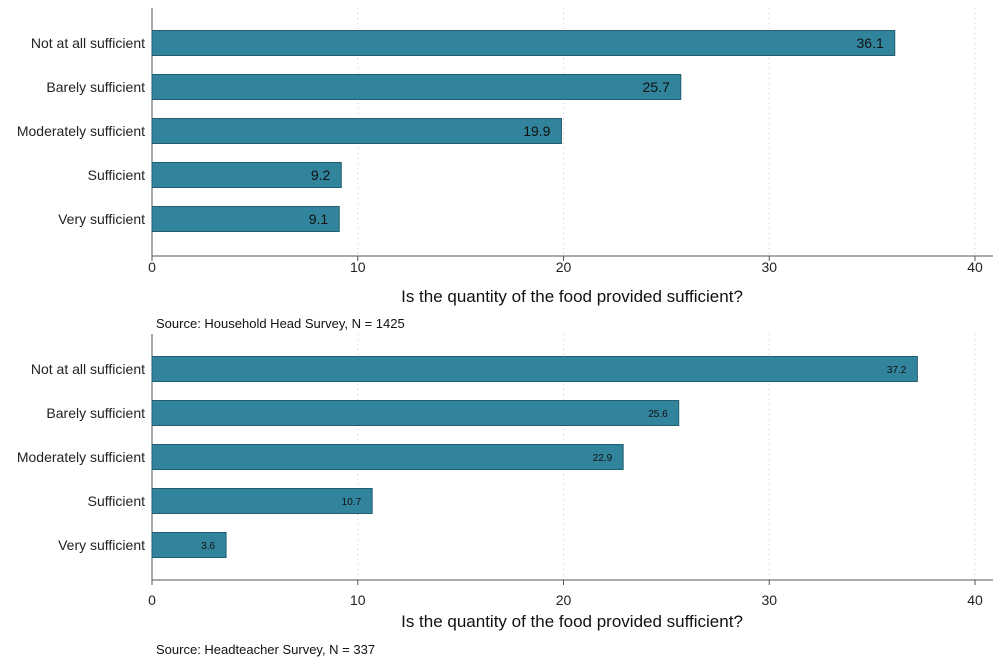  What do you see at coordinates (319, 219) in the screenshot?
I see `data-label: 9.1` at bounding box center [319, 219].